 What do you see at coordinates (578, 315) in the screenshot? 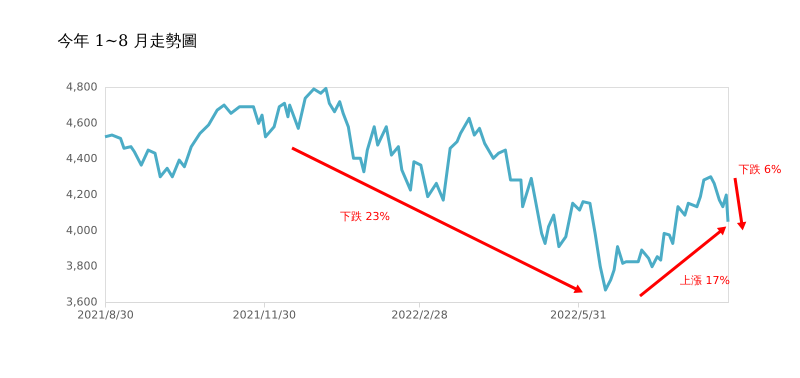
I see `x-tick-label: 2022/5/31` at bounding box center [578, 315].